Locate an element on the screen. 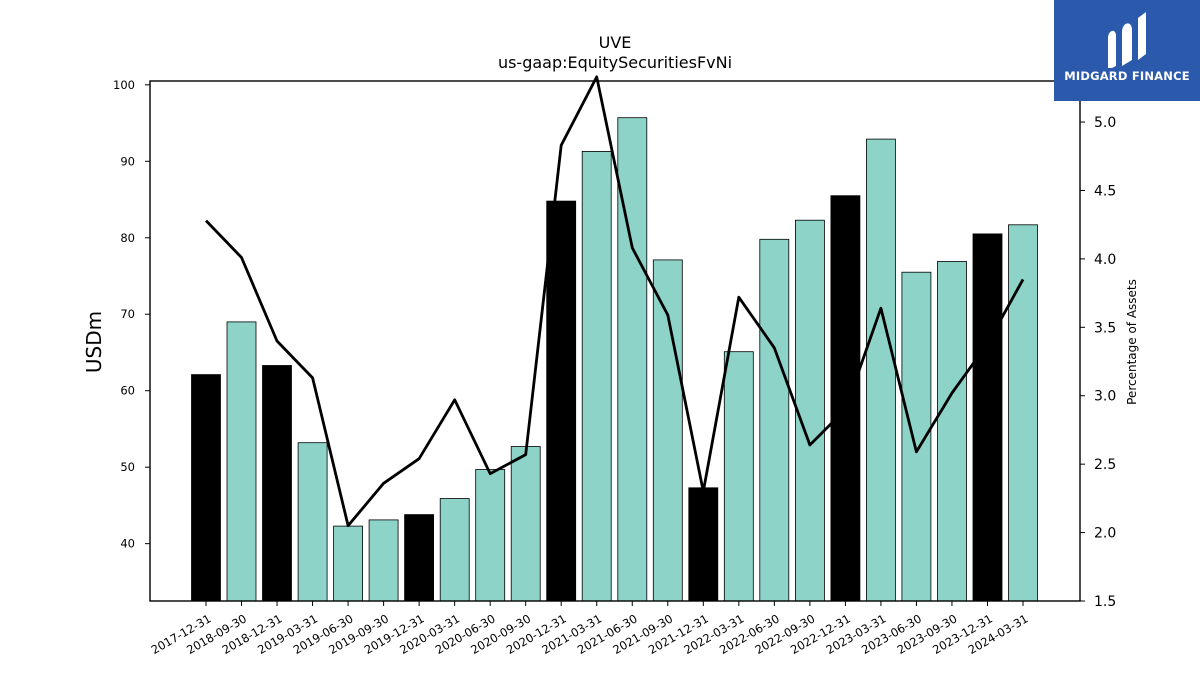 The width and height of the screenshot is (1200, 675). y-tick-label-right-2.5: 2.5 is located at coordinates (1105, 465).